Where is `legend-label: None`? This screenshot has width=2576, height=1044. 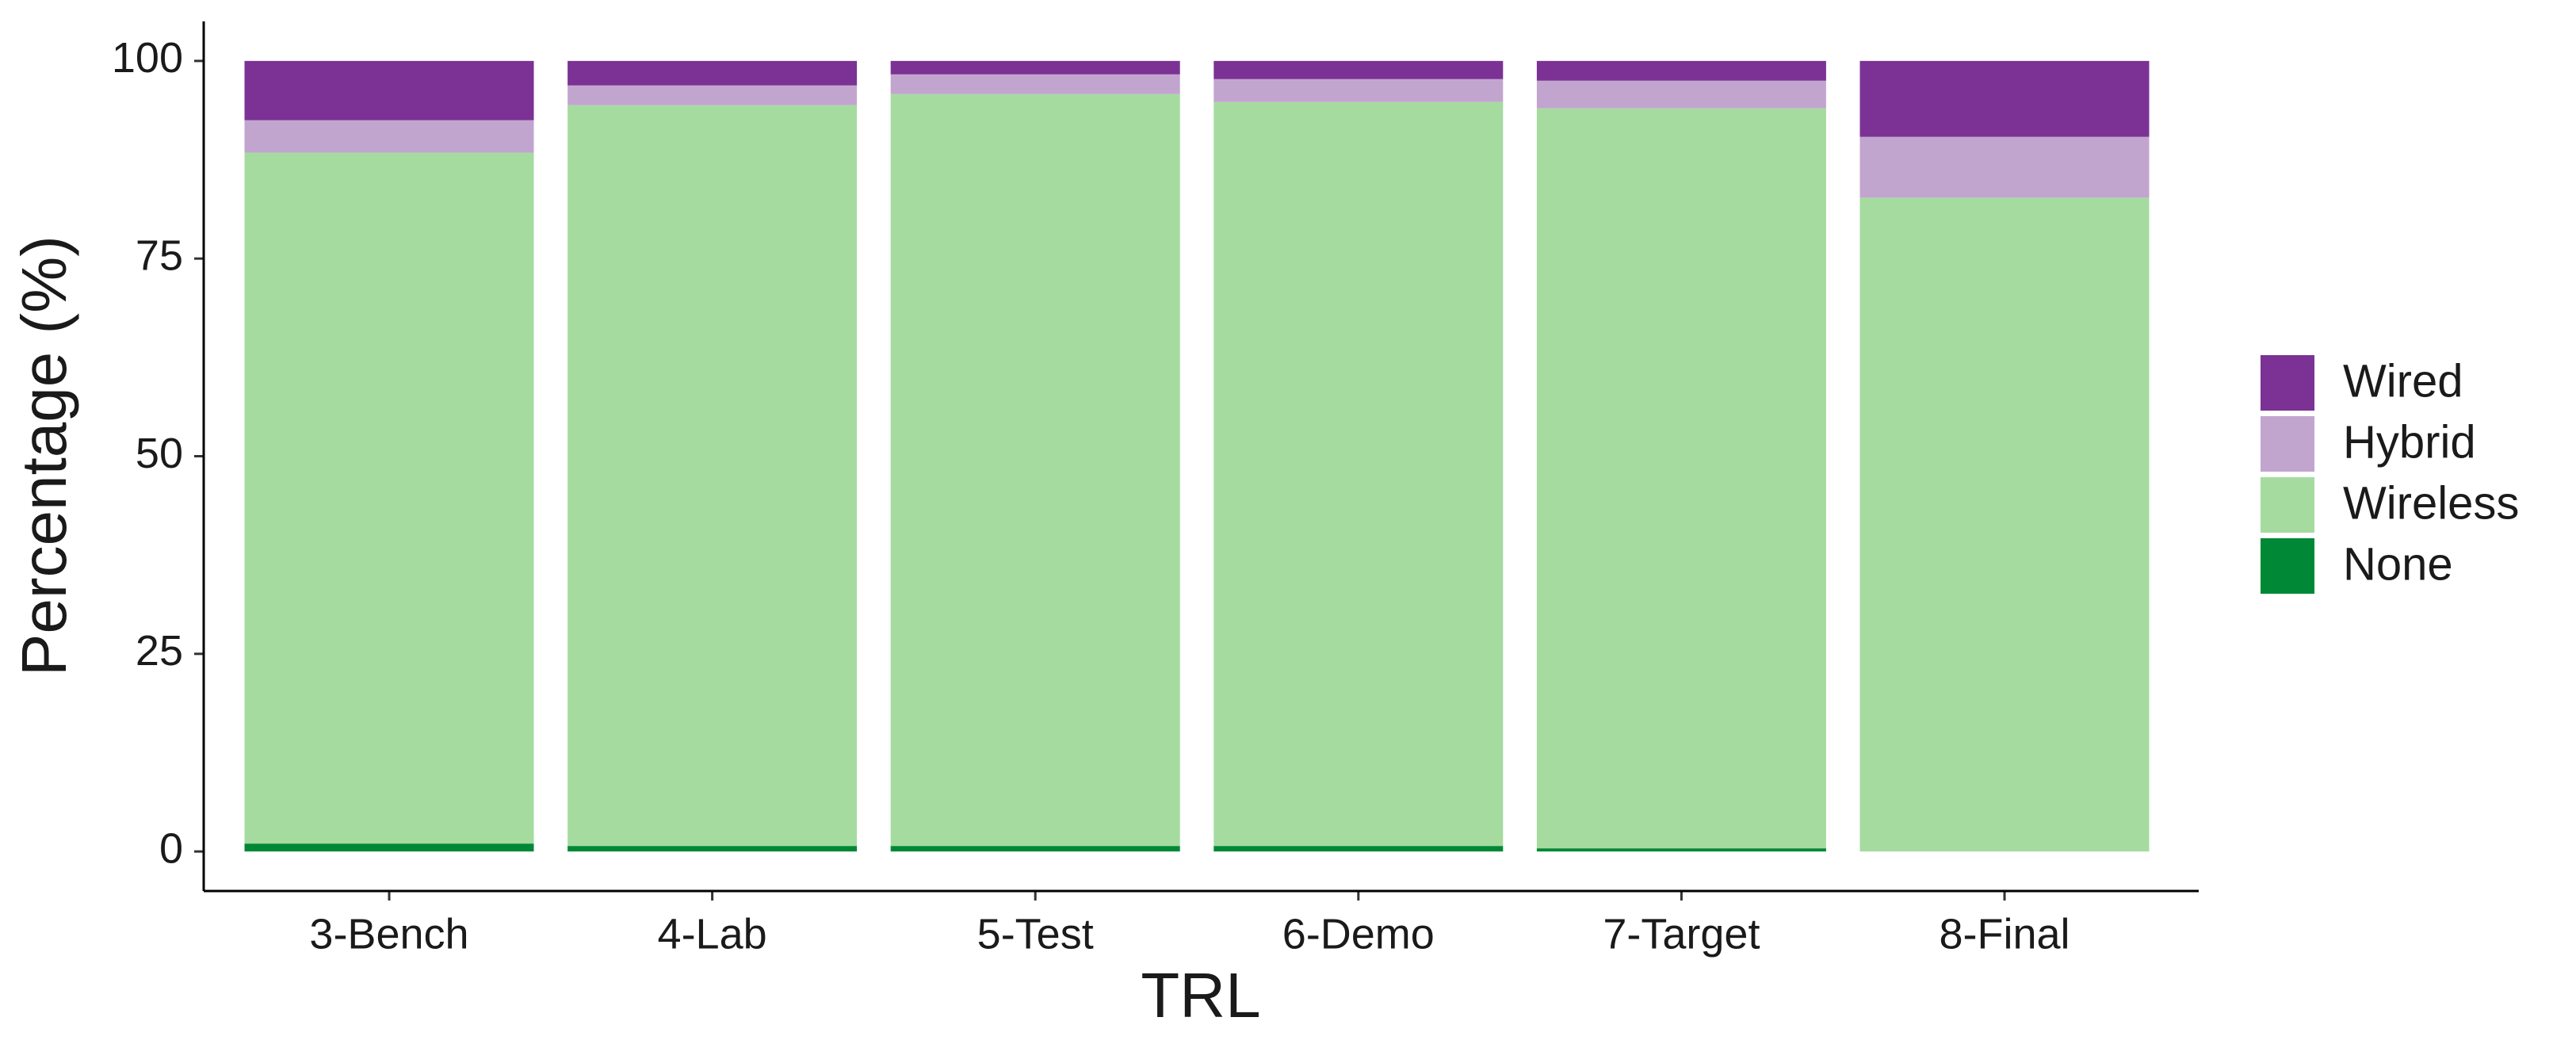
legend-label: None is located at coordinates (2398, 564).